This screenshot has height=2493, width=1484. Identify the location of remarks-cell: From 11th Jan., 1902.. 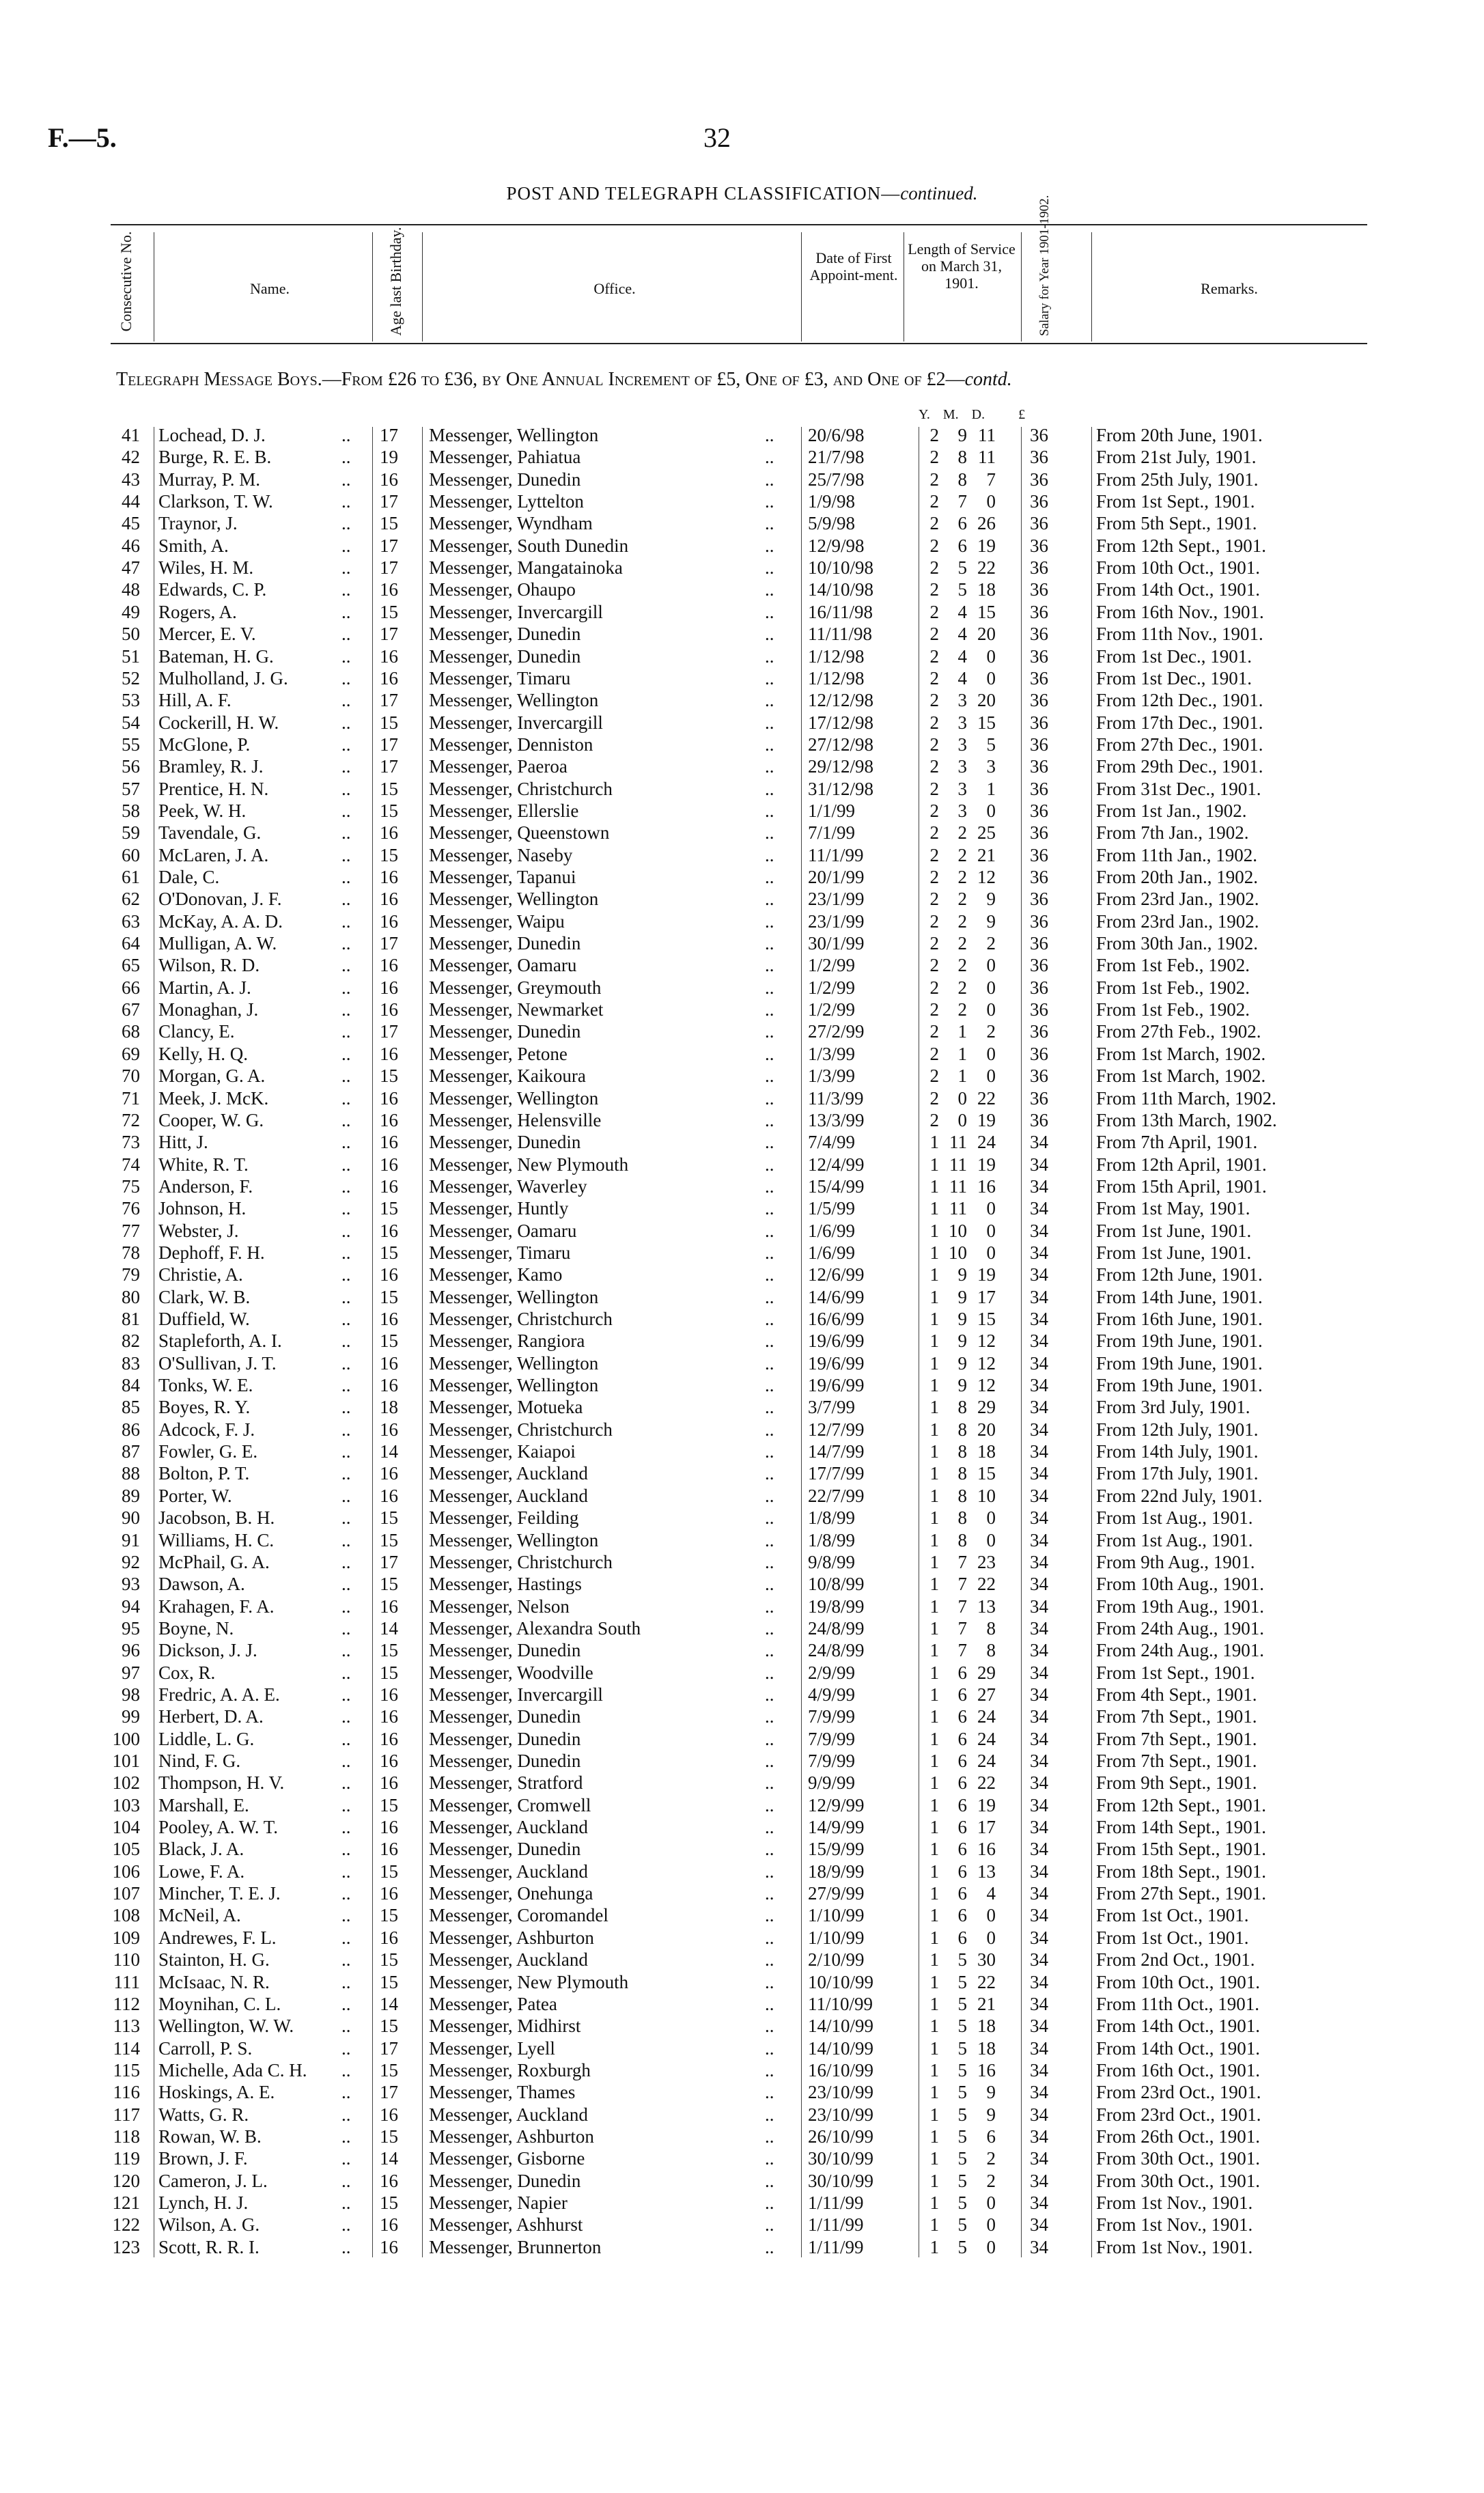
(1176, 854).